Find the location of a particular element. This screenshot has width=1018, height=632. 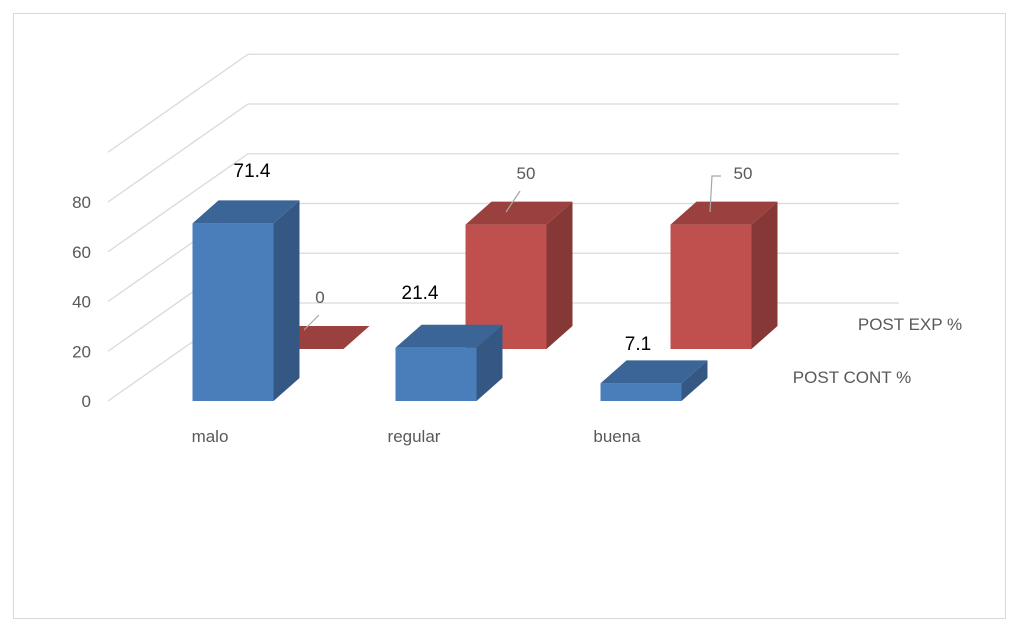

data-label: 21.4 is located at coordinates (420, 293).